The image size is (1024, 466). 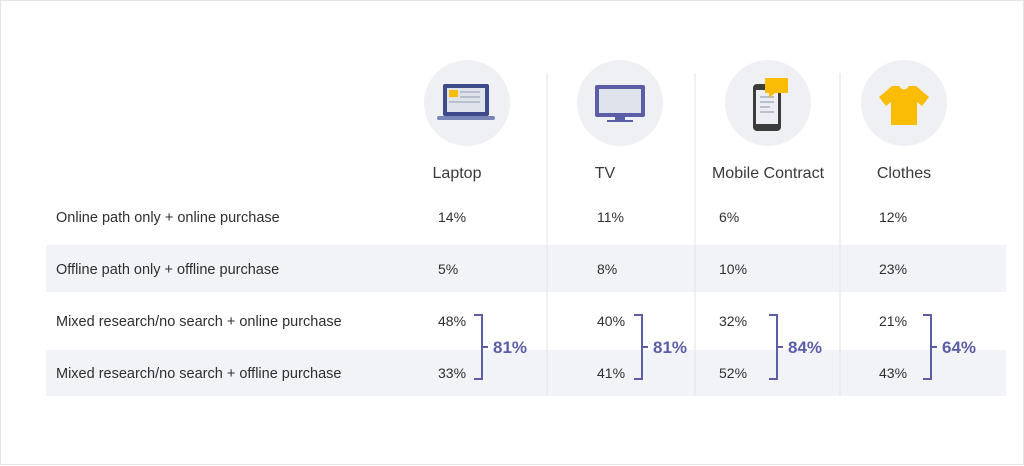 What do you see at coordinates (607, 269) in the screenshot?
I see `table-cell: 8%` at bounding box center [607, 269].